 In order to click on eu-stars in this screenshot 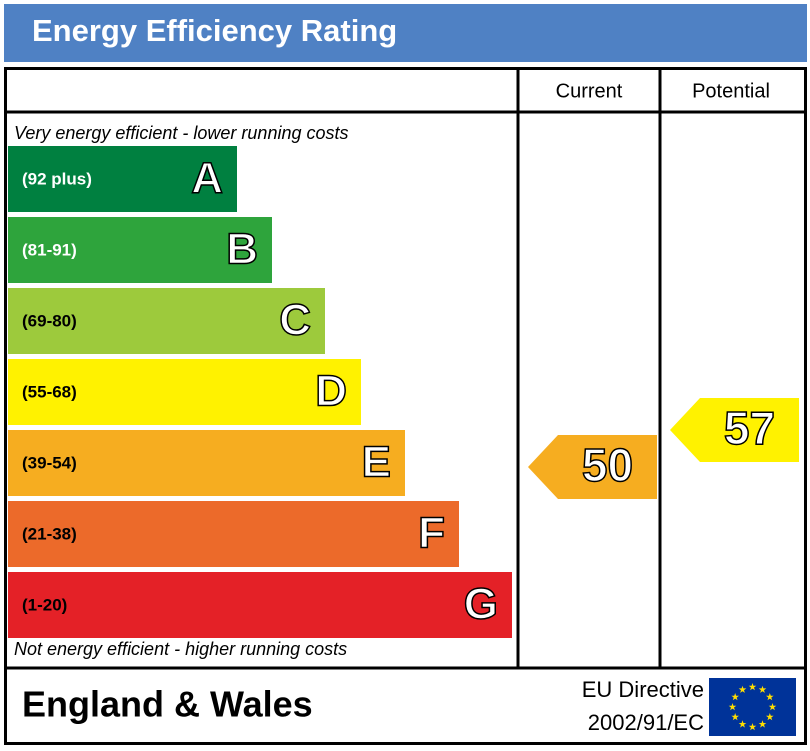, I will do `click(752, 707)`.